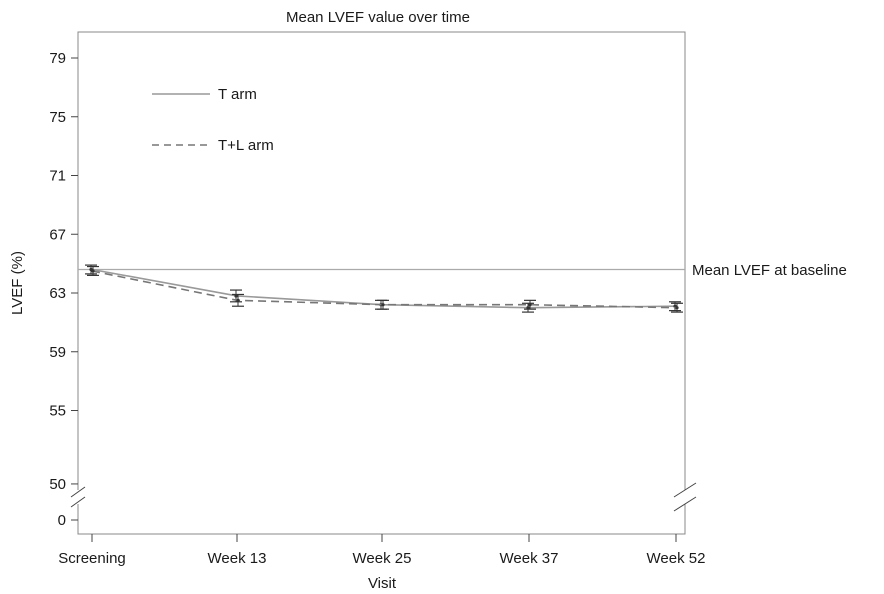 Image resolution: width=884 pixels, height=594 pixels. What do you see at coordinates (382, 558) in the screenshot?
I see `x-tick-label: Week 25` at bounding box center [382, 558].